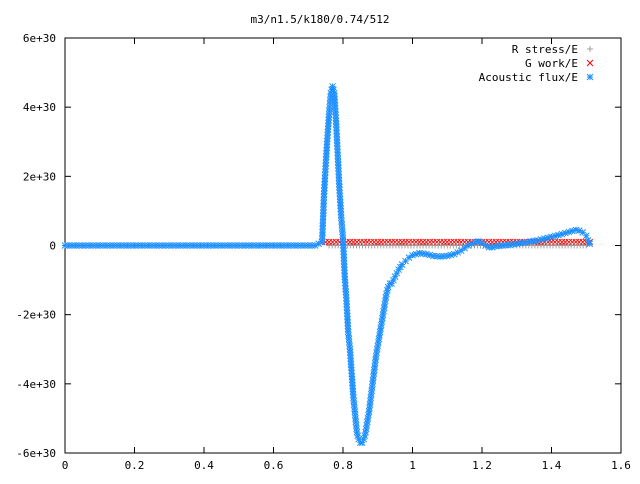  I want to click on y-tick-label: 4e+30, so click(39, 107).